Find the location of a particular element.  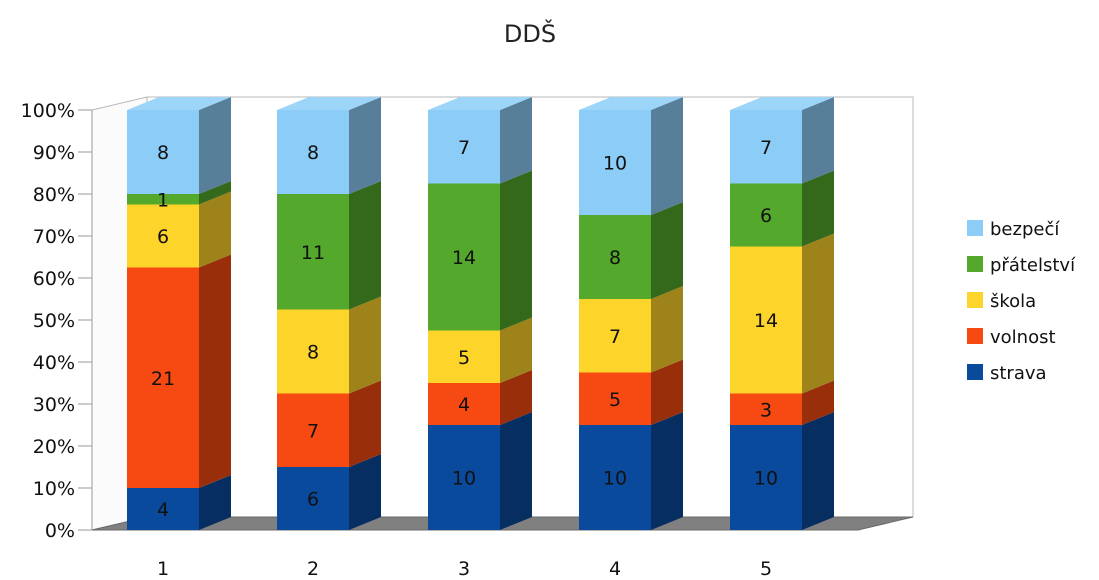

y-tick-label: 90% is located at coordinates (54, 153).